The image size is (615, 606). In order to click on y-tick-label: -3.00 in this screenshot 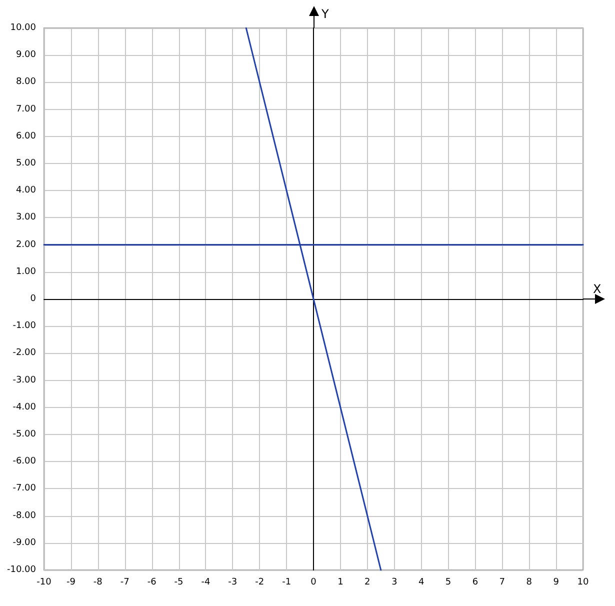, I will do `click(24, 380)`.